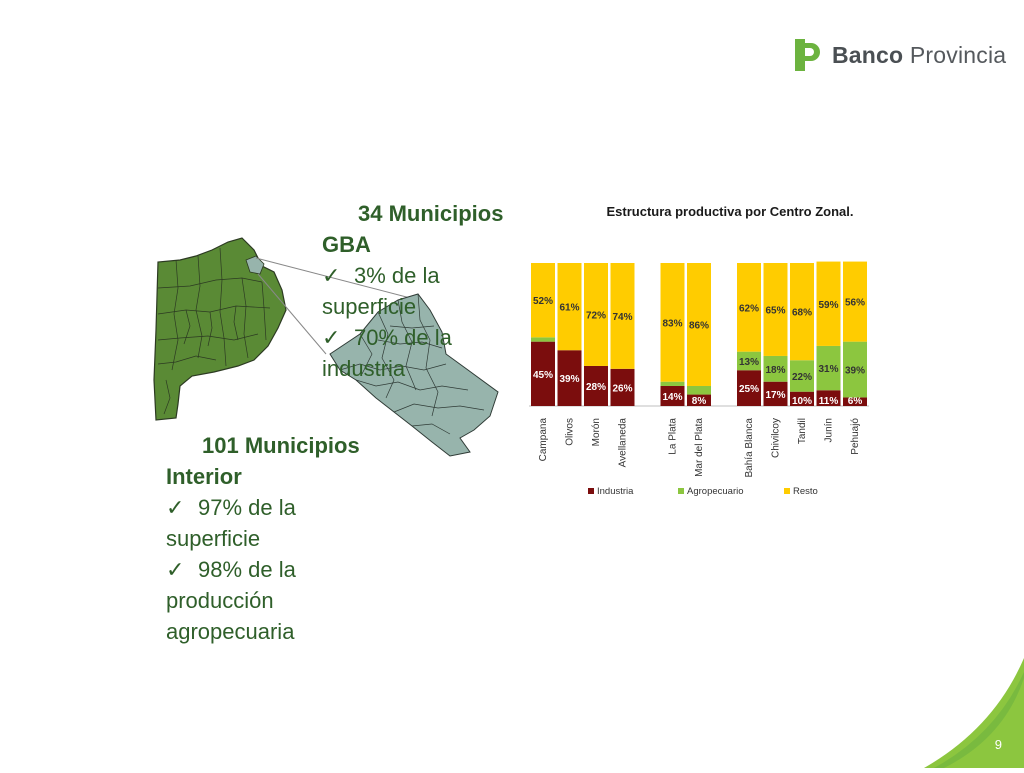  I want to click on data-label: 62%, so click(749, 308).